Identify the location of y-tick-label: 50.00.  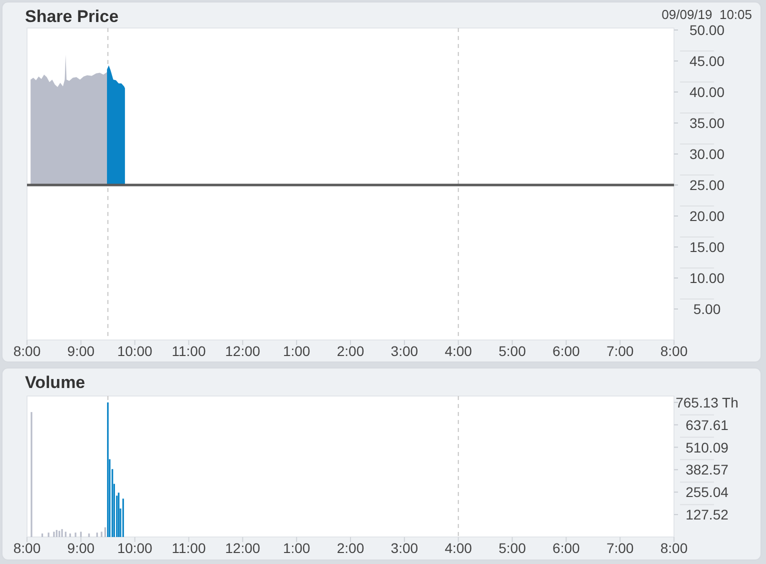
(707, 30).